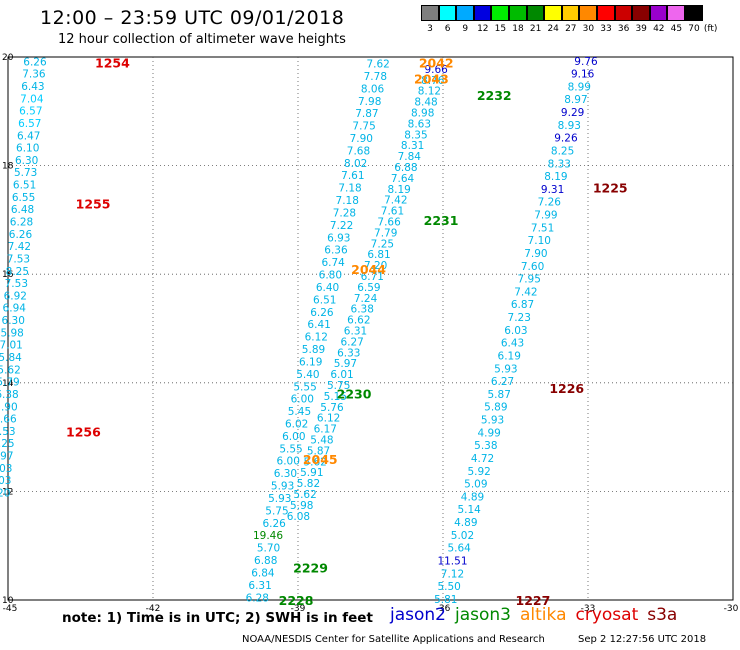  Describe the element at coordinates (606, 29) in the screenshot. I see `legend-label: 33` at that location.